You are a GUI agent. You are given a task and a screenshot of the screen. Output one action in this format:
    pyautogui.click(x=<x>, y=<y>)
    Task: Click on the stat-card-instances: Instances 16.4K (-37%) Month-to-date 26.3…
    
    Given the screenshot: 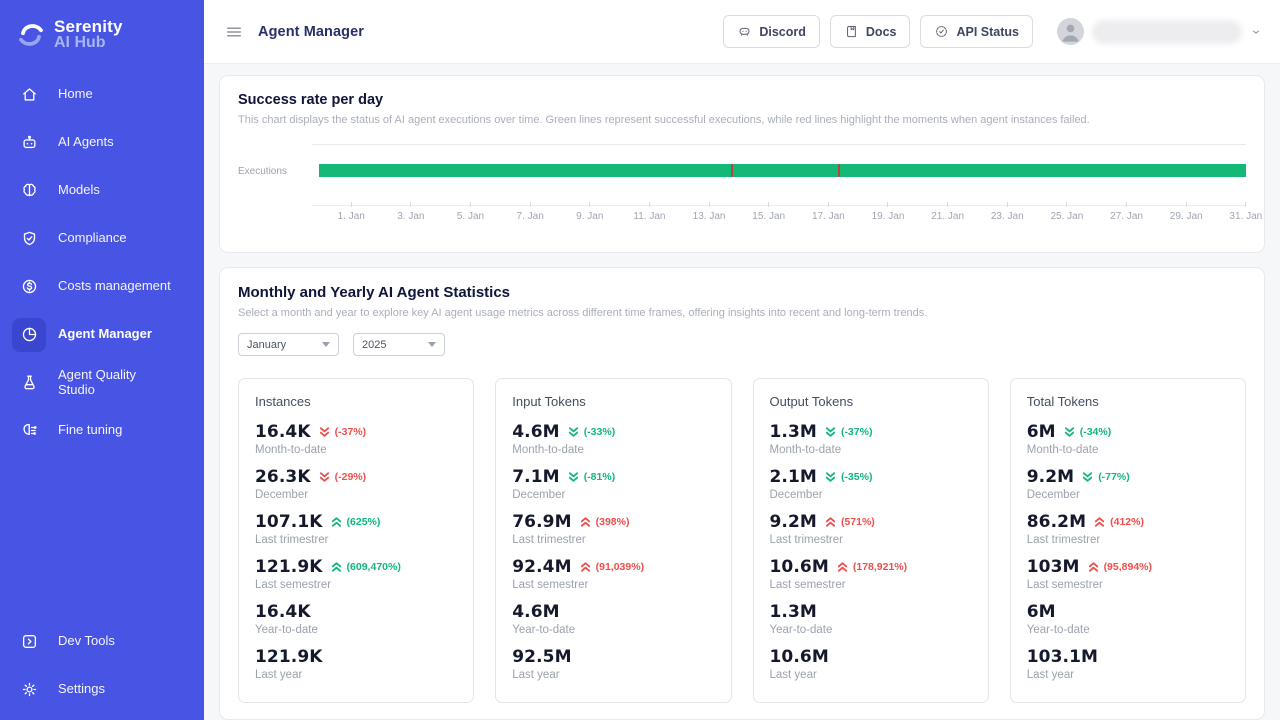 What is the action you would take?
    pyautogui.click(x=356, y=540)
    